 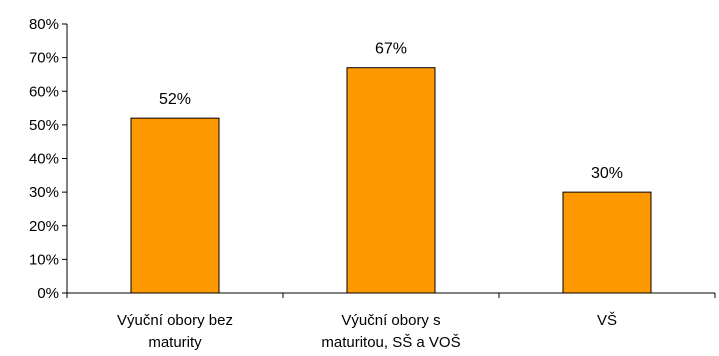 I want to click on y-tick-label: 80%, so click(x=44, y=24).